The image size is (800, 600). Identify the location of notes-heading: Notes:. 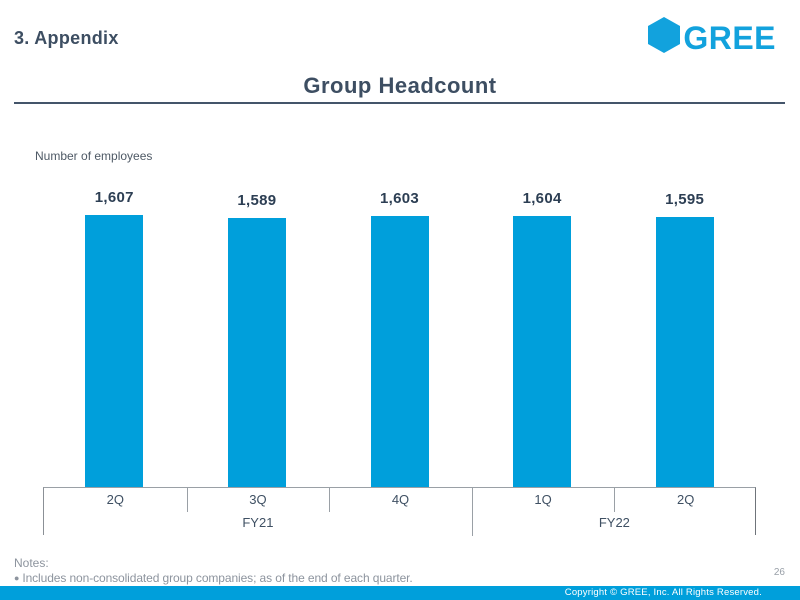
(31, 563).